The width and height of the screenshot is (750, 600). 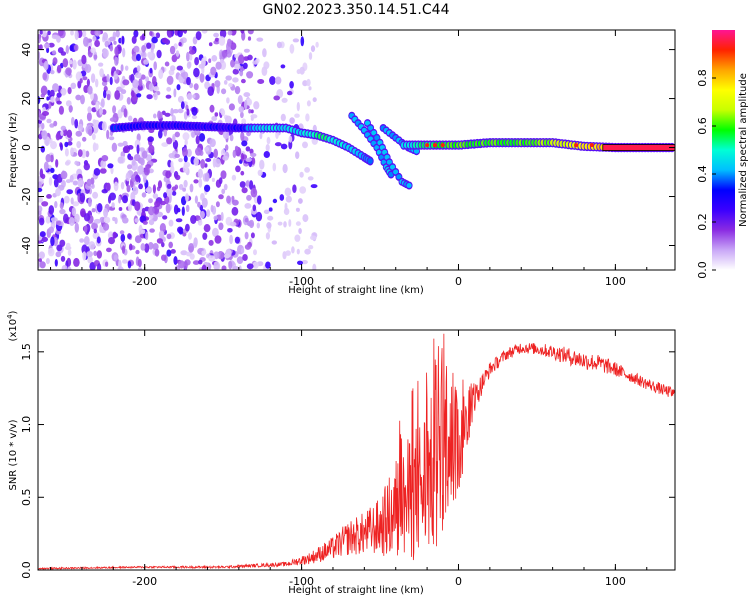 I want to click on colorbar-label: Normalized spectral amplitude, so click(x=743, y=150).